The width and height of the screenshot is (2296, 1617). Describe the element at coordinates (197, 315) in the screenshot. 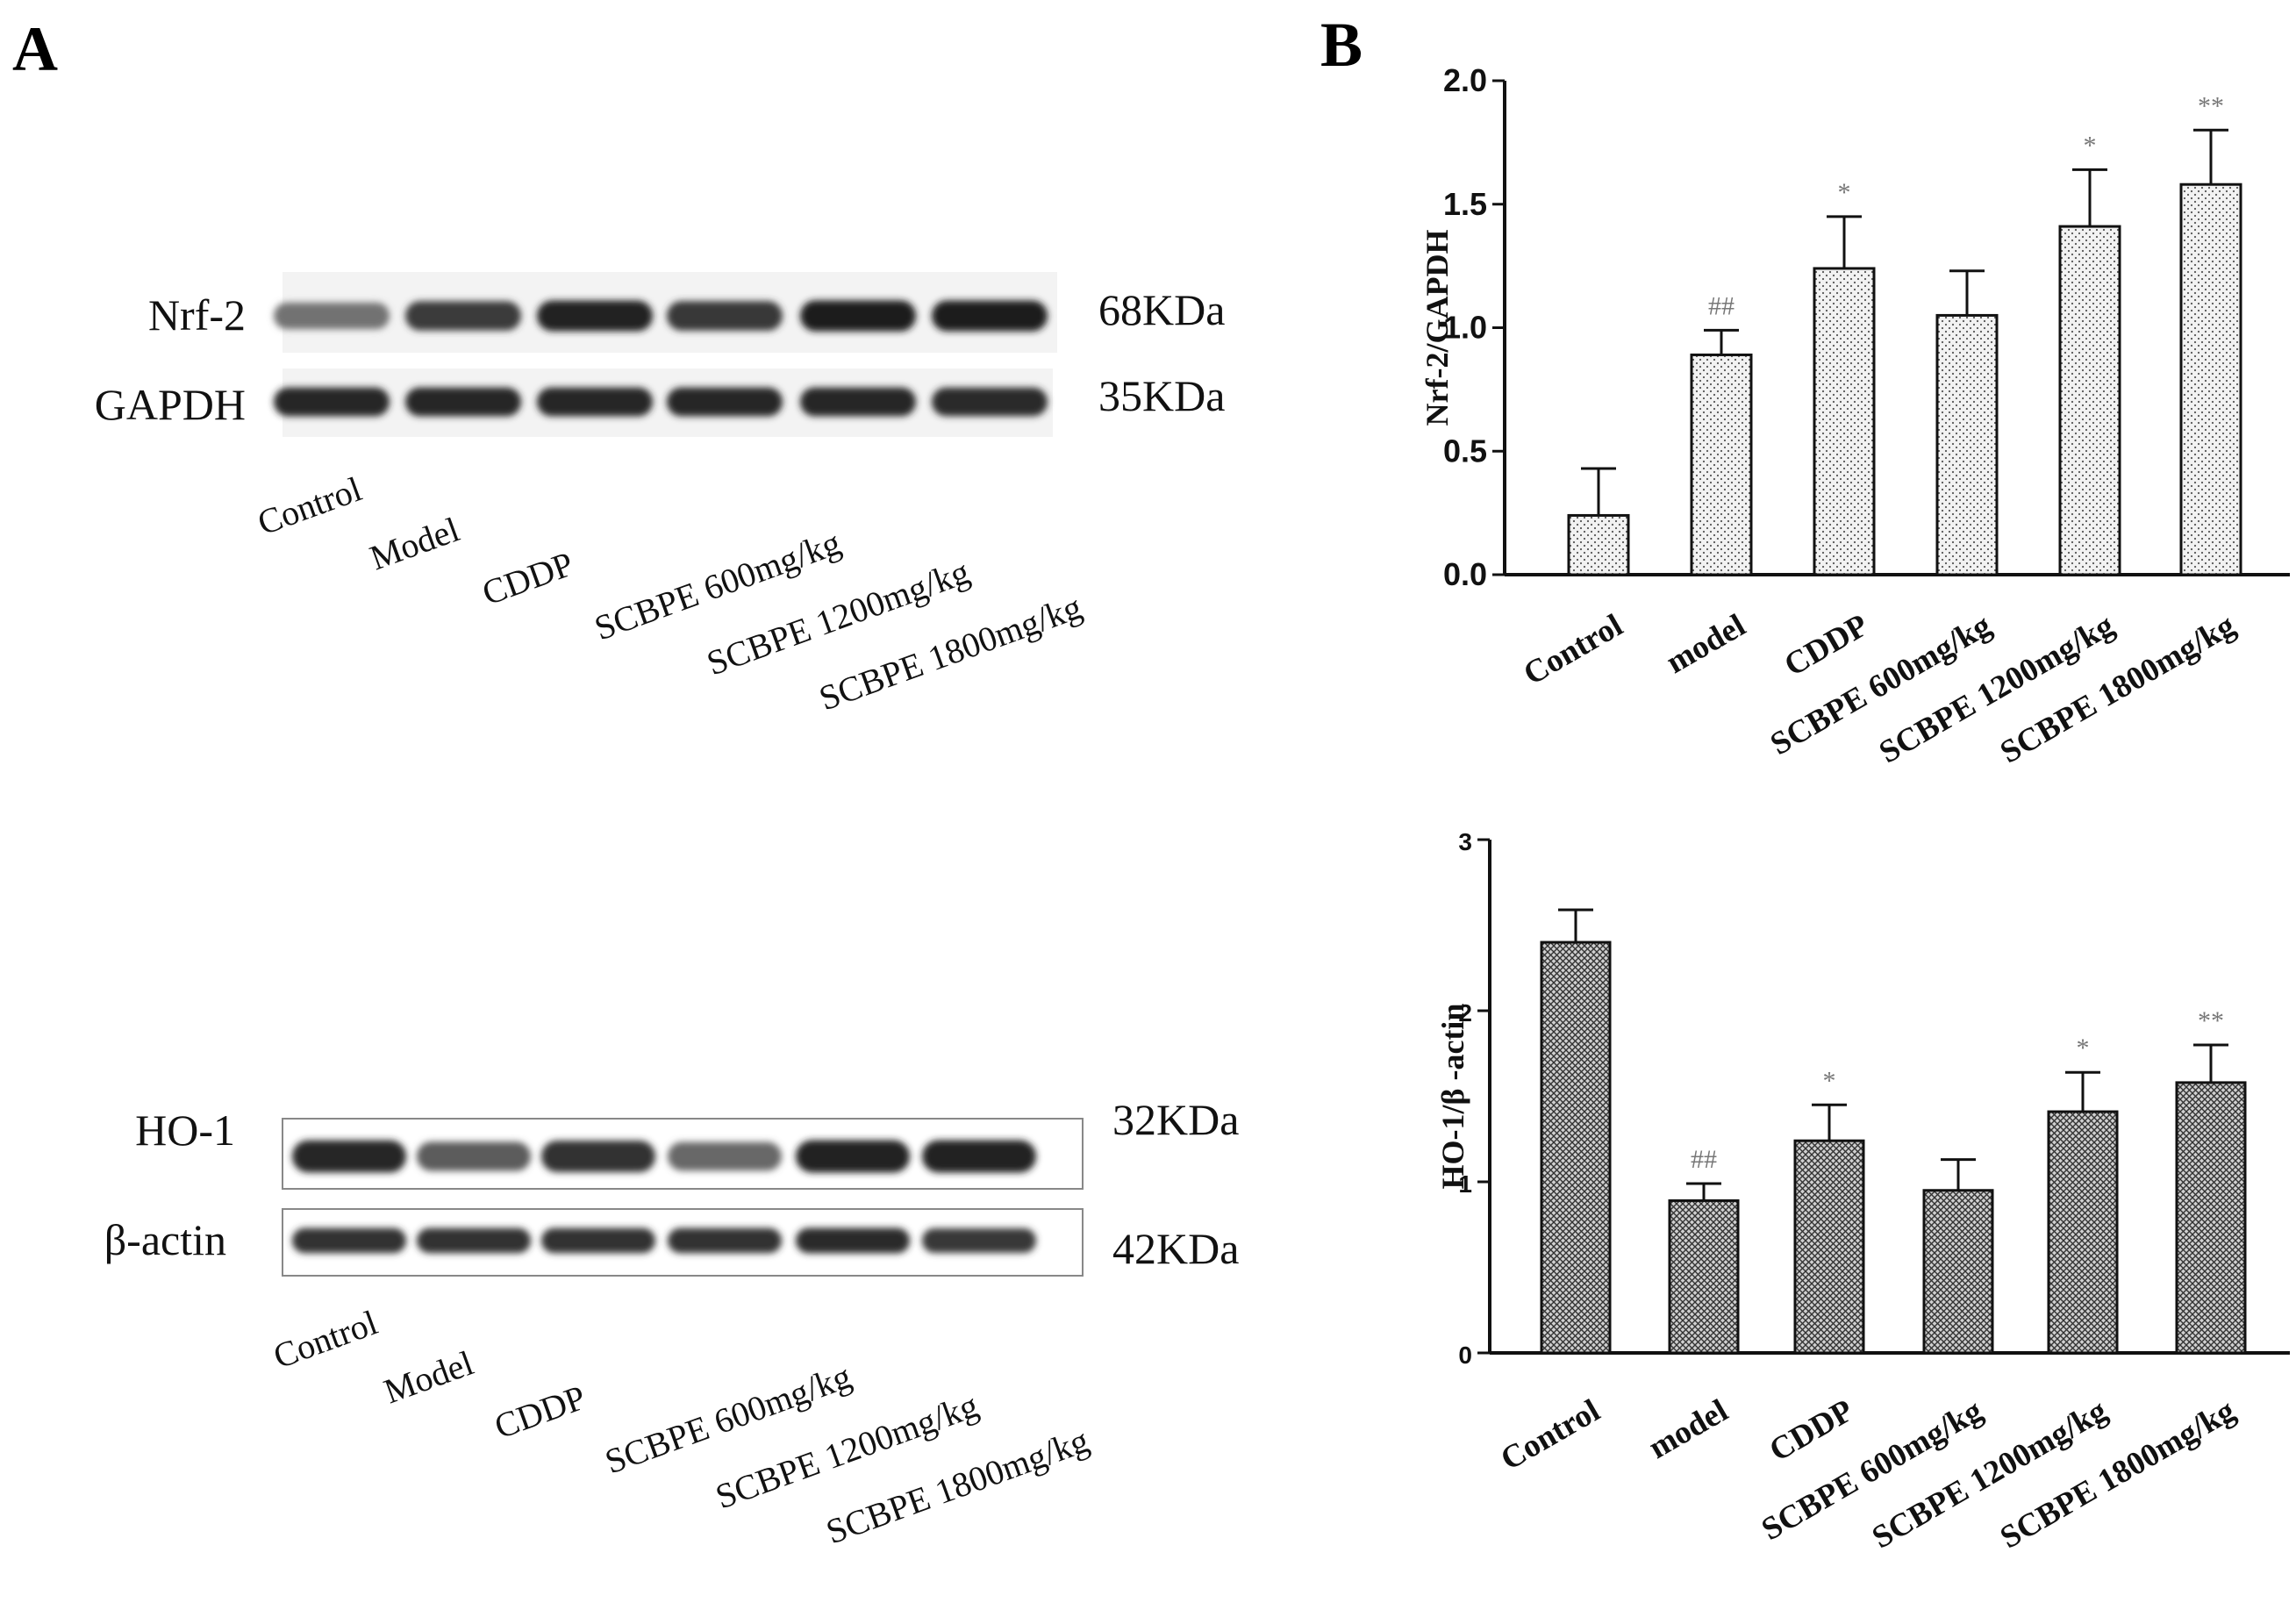

I see `blot-protein-label: Nrf-2` at that location.